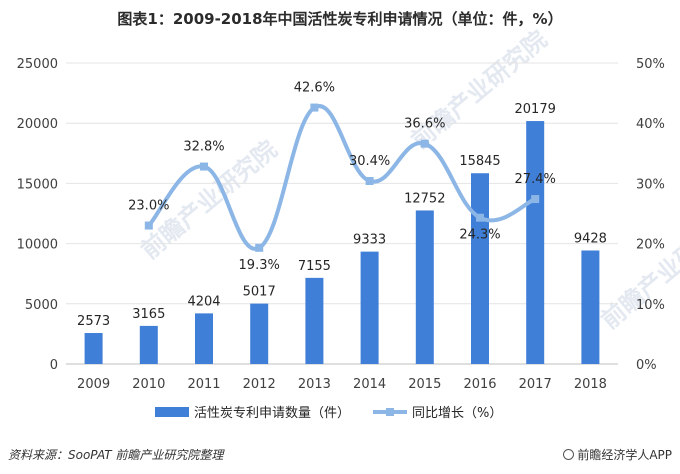  I want to click on bar-value-label: 9428, so click(590, 238).